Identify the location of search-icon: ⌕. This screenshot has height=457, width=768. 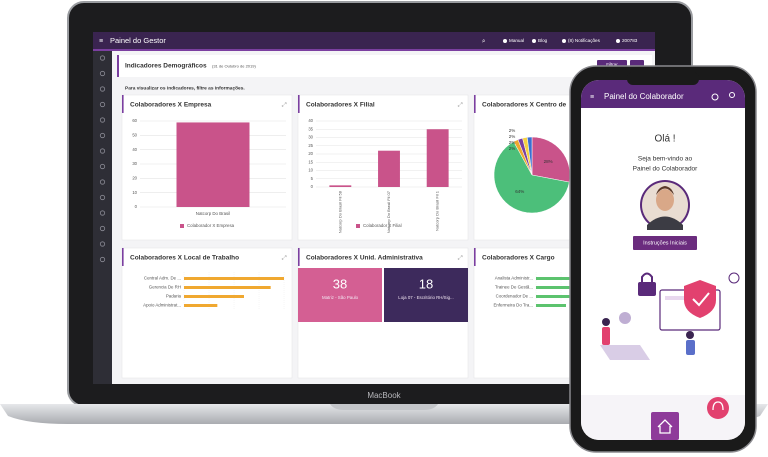
(483, 42).